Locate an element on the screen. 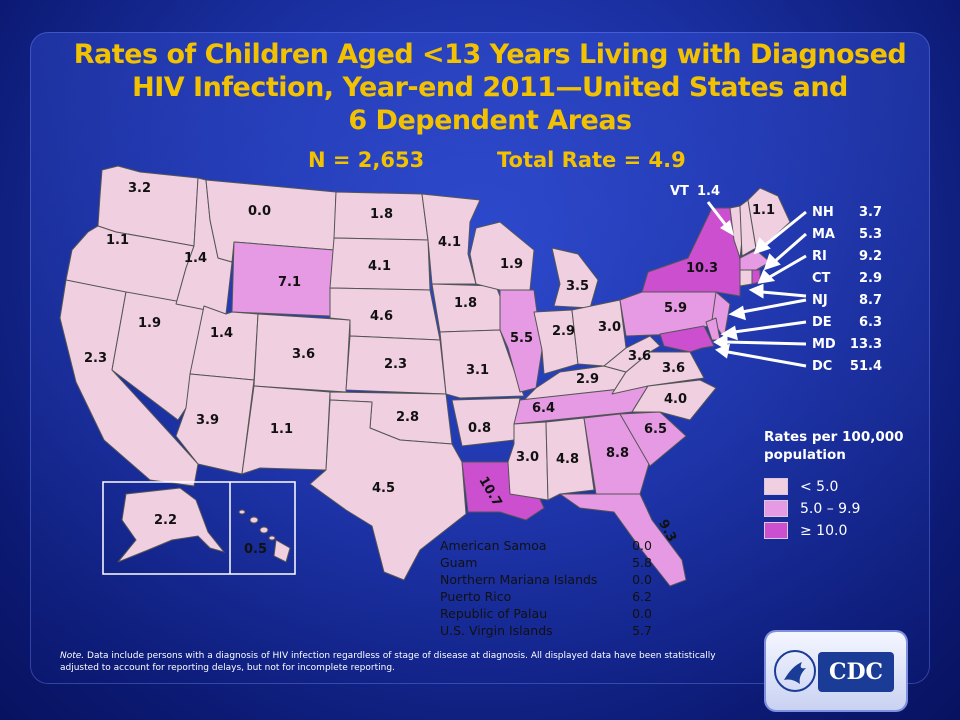 The image size is (960, 720). label-WV: 3.6 is located at coordinates (639, 356).